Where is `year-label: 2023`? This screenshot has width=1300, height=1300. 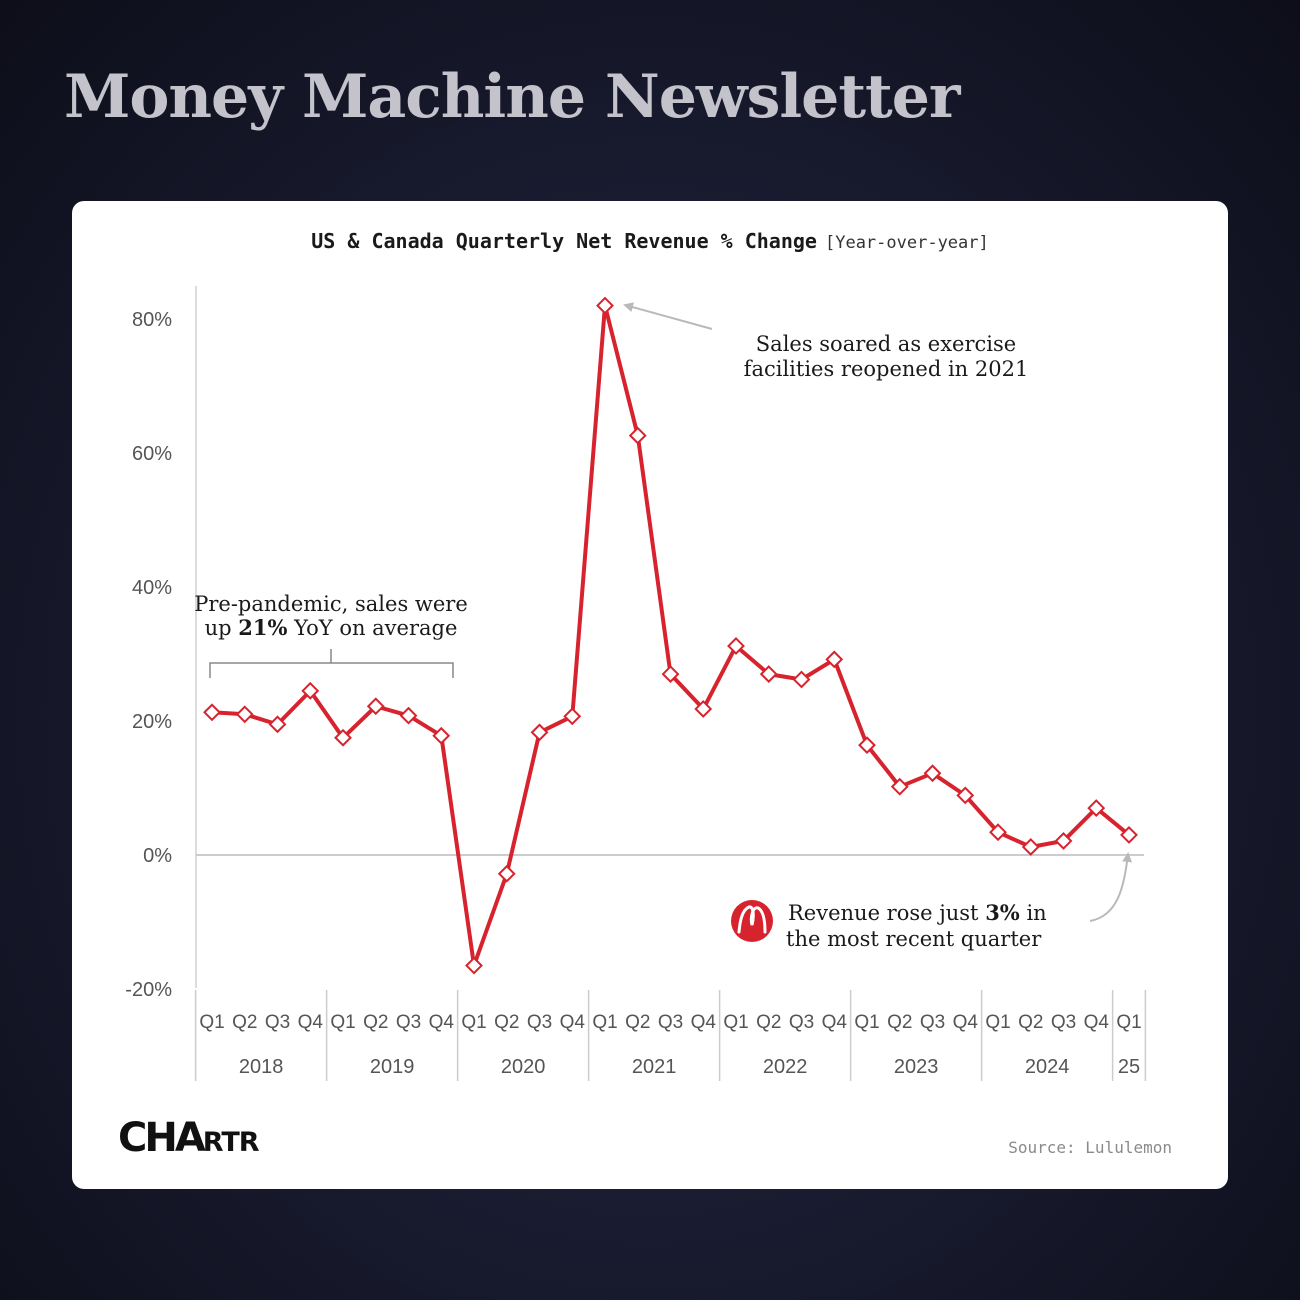 year-label: 2023 is located at coordinates (916, 1067).